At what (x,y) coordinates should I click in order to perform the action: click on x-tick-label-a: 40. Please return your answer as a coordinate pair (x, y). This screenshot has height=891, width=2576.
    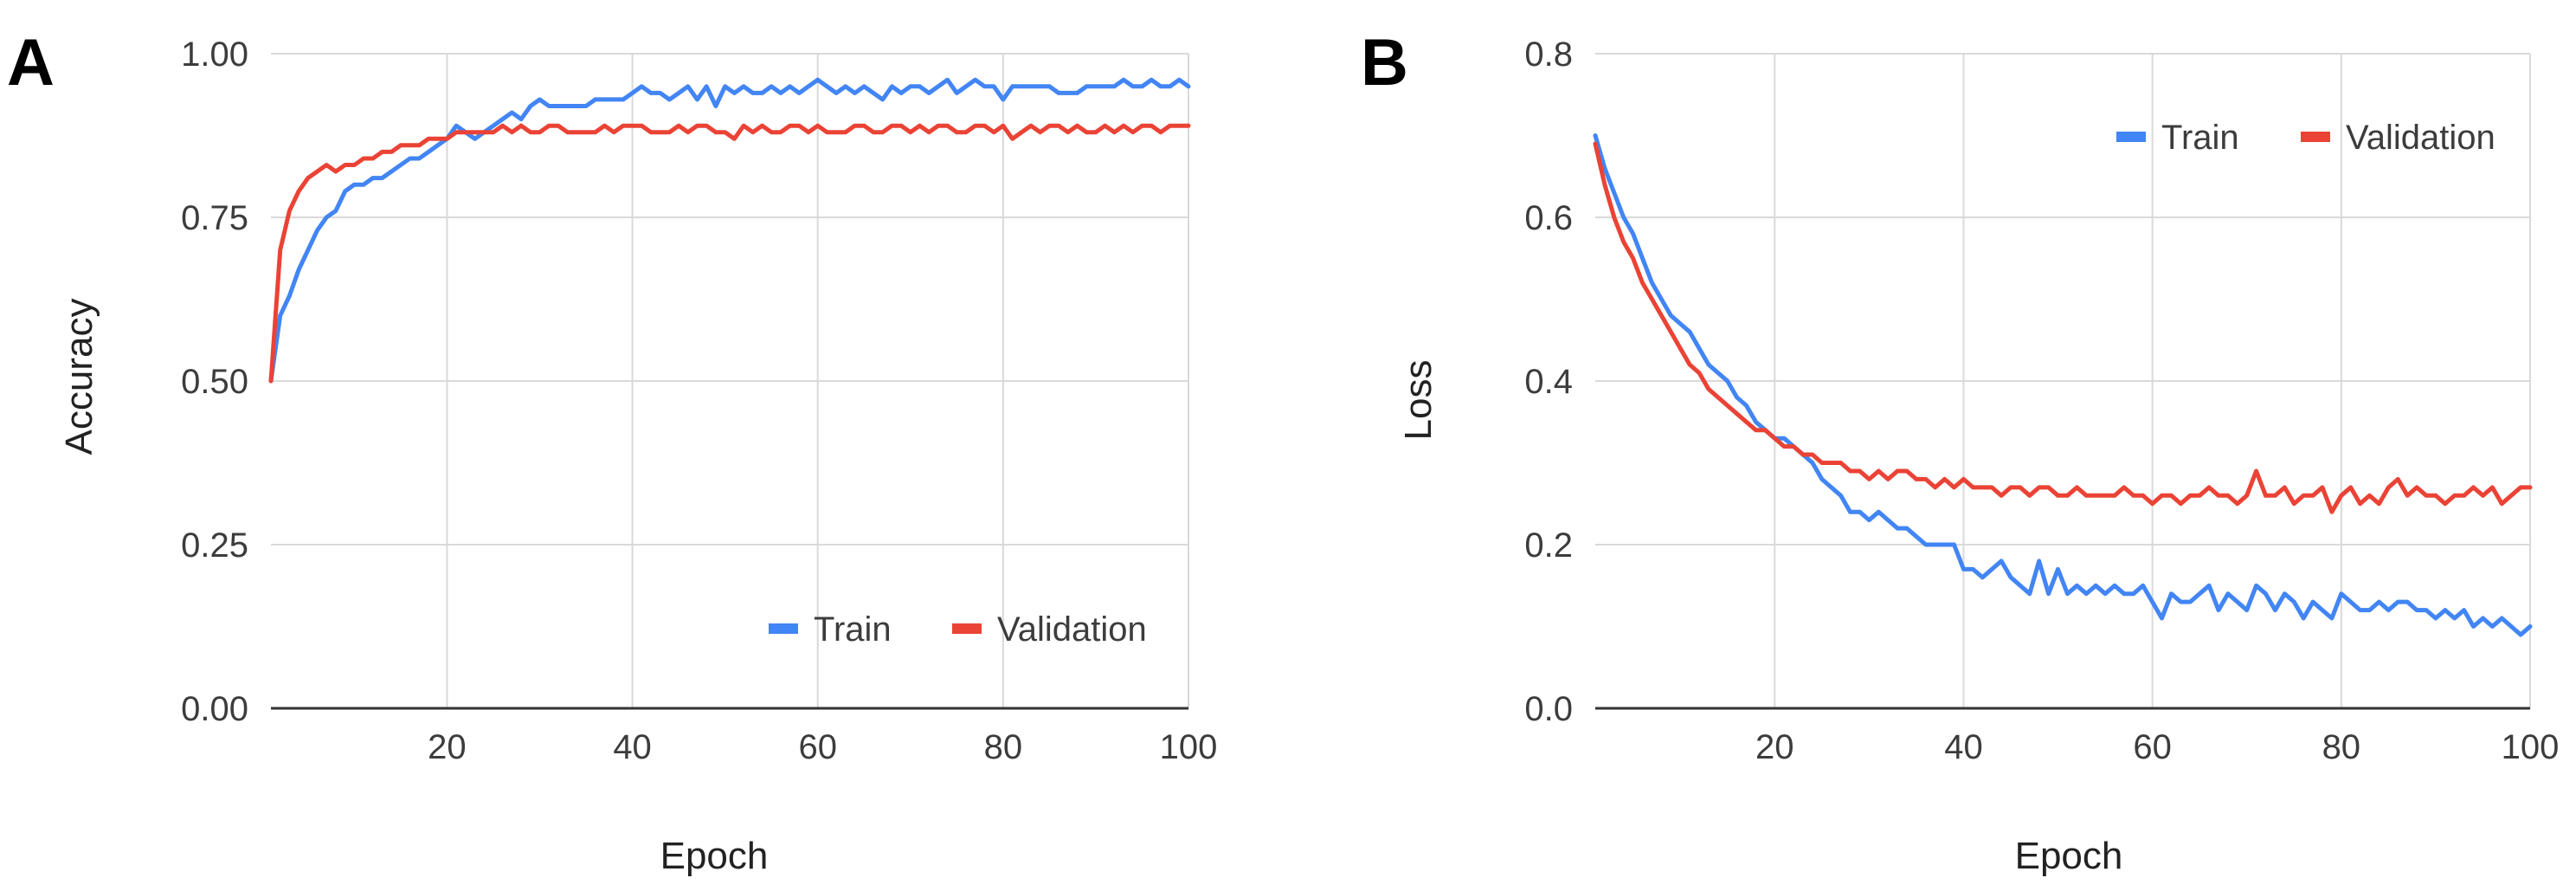
    Looking at the image, I should click on (632, 747).